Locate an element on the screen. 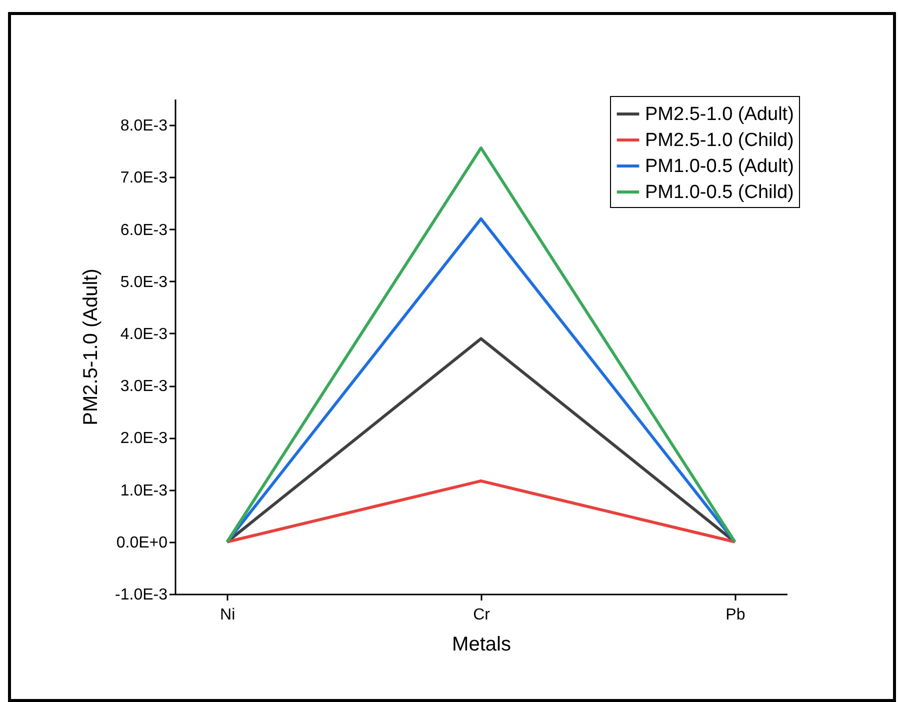 The height and width of the screenshot is (702, 898). y-tick-label: 3.0E-3 is located at coordinates (144, 387).